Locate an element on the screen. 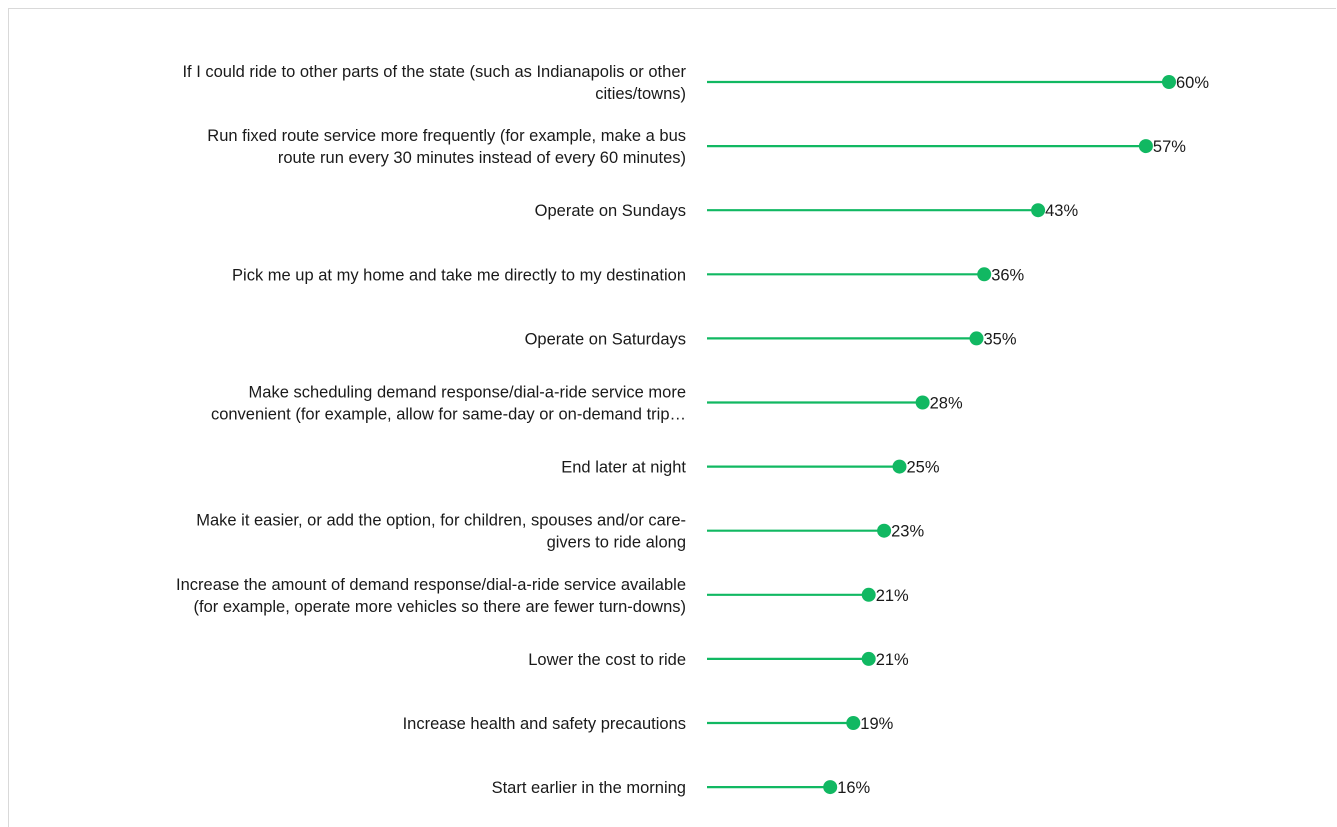 Image resolution: width=1337 pixels, height=827 pixels. chart-row: 16% Start earlier in the morning is located at coordinates (681, 788).